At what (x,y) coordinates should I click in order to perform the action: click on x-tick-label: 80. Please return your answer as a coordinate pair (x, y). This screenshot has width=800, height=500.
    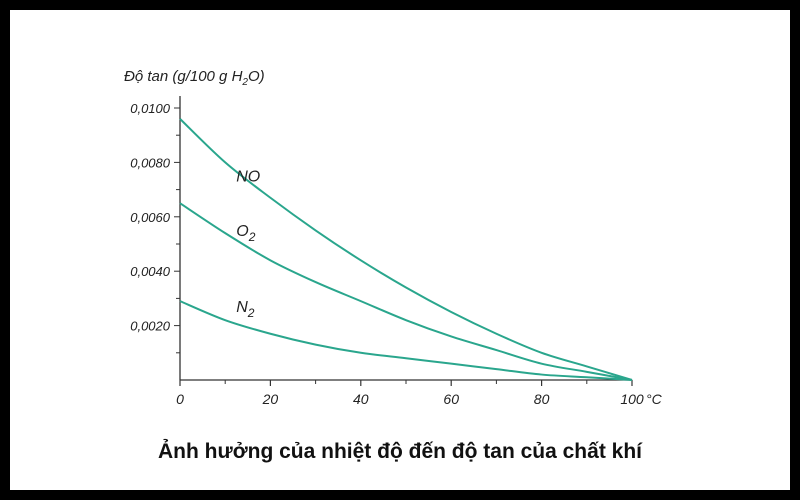
    Looking at the image, I should click on (542, 399).